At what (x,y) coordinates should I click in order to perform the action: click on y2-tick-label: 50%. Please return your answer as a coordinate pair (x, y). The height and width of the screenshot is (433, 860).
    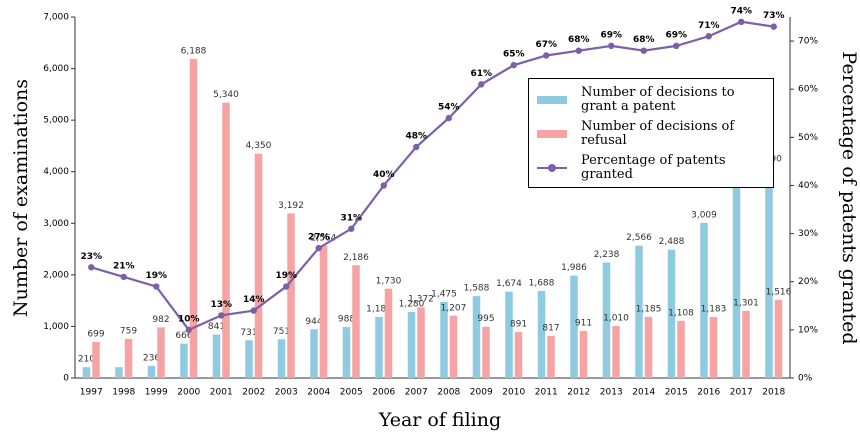
    Looking at the image, I should click on (808, 138).